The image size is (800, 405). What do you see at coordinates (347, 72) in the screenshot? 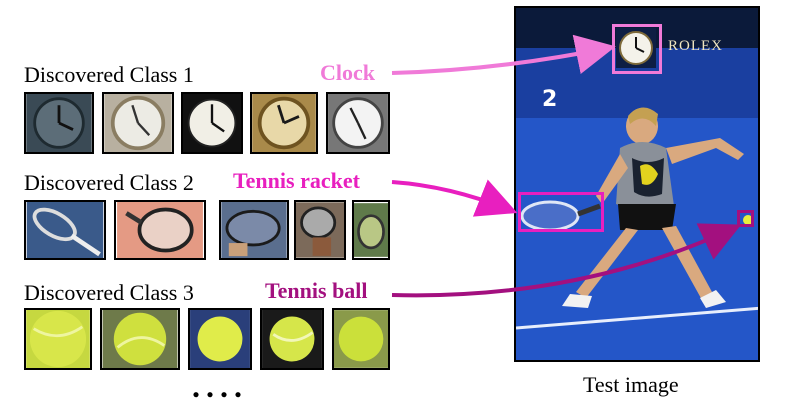
I see `class-1-concept: Clock` at bounding box center [347, 72].